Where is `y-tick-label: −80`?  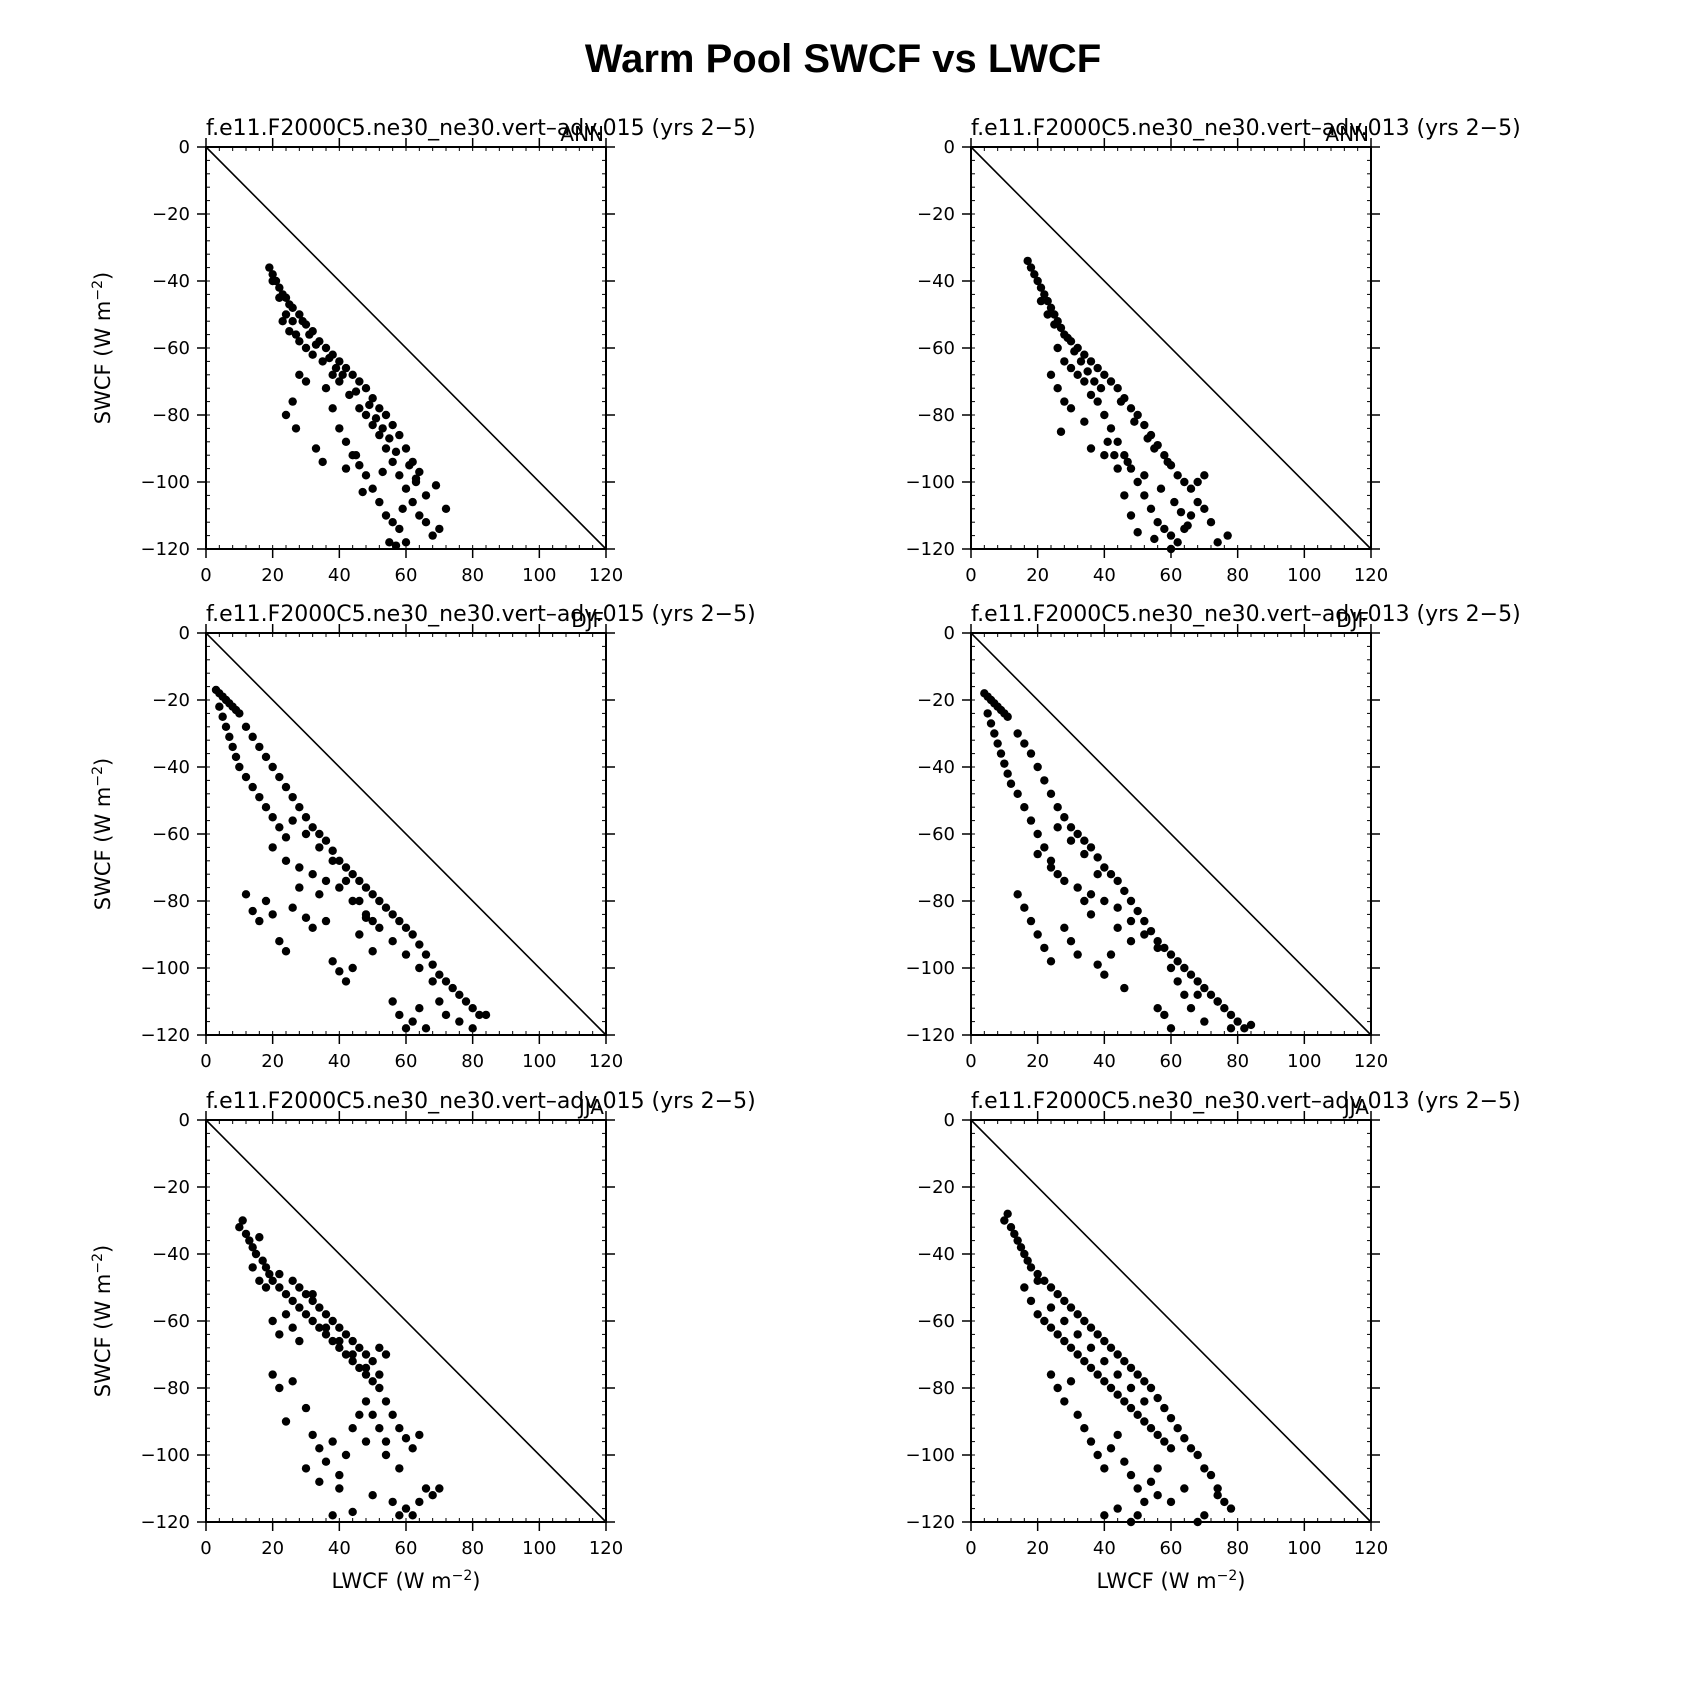 y-tick-label: −80 is located at coordinates (171, 901).